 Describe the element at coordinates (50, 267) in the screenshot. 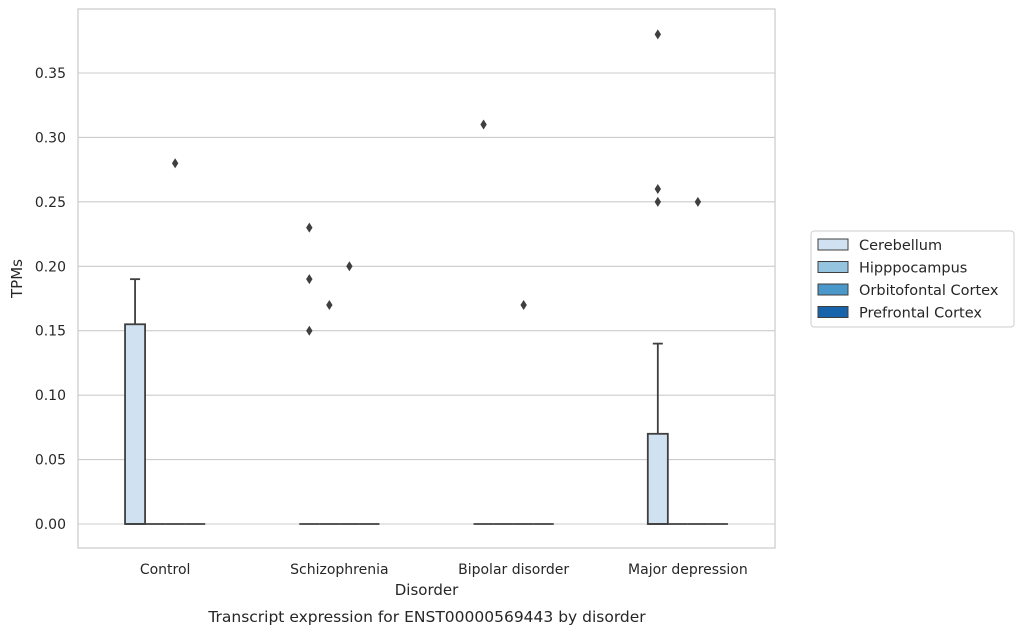

I see `y-tick-label: 0.20` at that location.